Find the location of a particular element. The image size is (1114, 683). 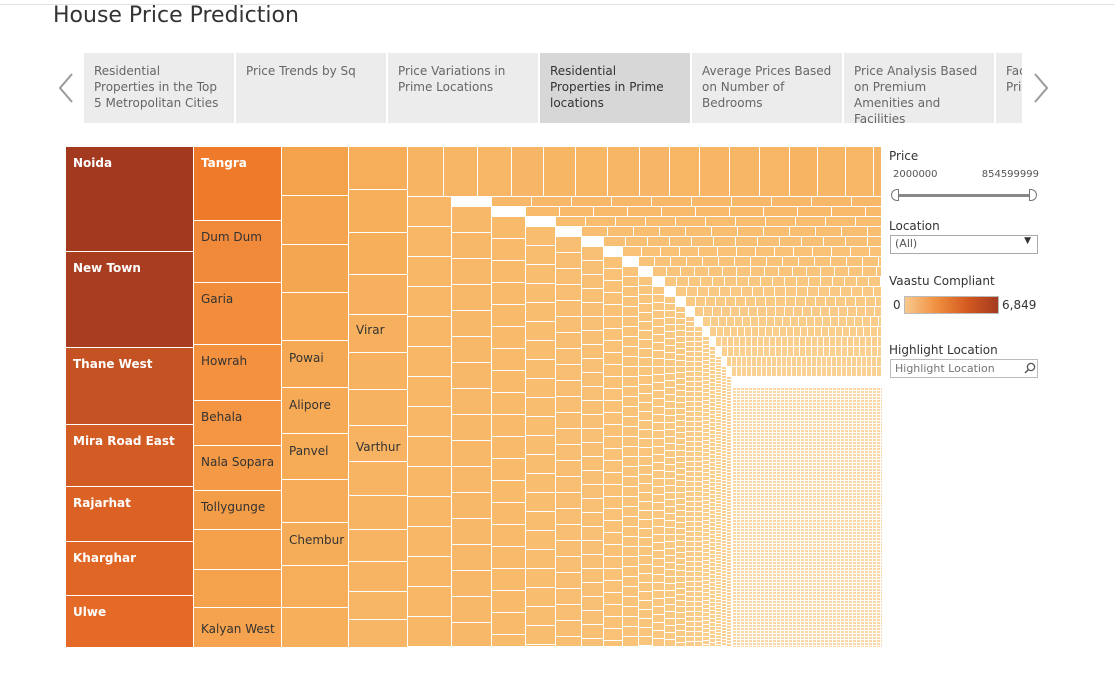

treemap-cell-new-town: New Town is located at coordinates (130, 300).